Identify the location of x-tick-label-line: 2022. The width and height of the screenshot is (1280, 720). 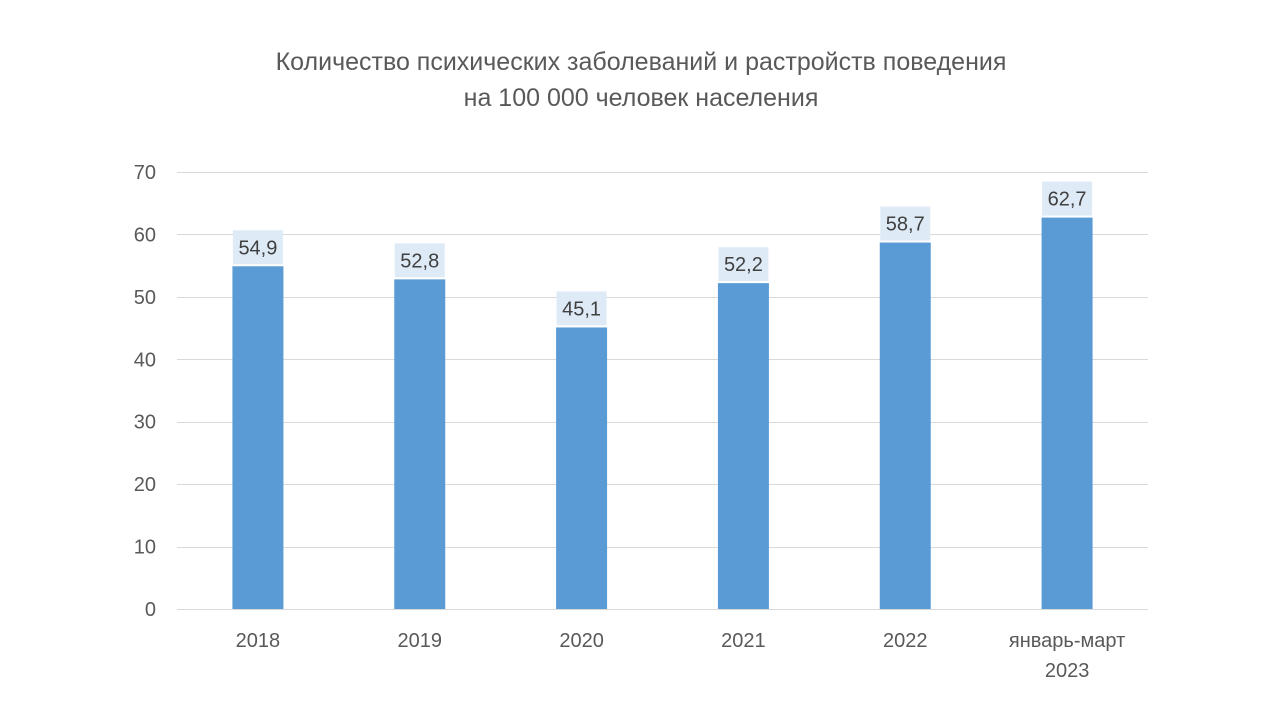
(905, 641).